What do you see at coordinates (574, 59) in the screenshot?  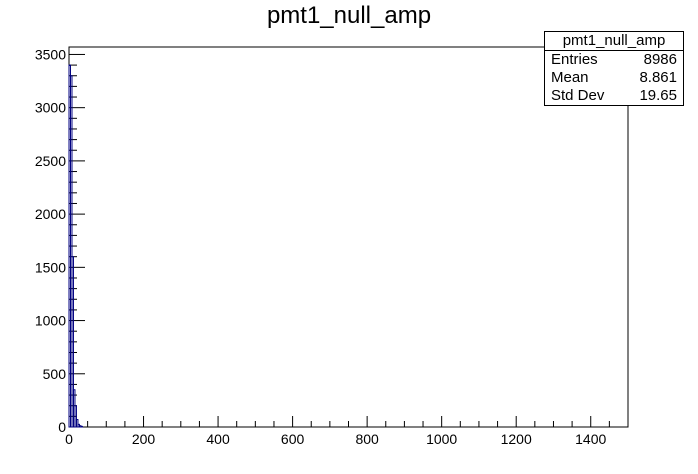 I see `stats-label: Entries` at bounding box center [574, 59].